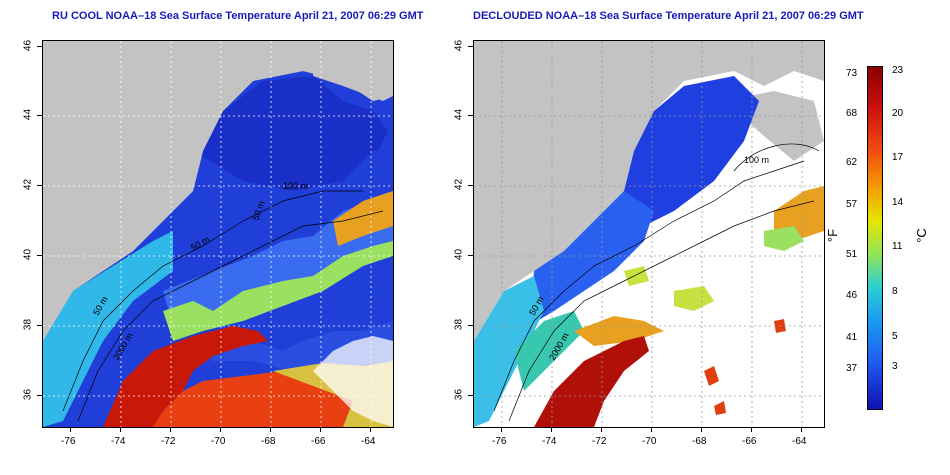 This screenshot has width=950, height=475. I want to click on colorbar-celsius-label: 14, so click(898, 202).